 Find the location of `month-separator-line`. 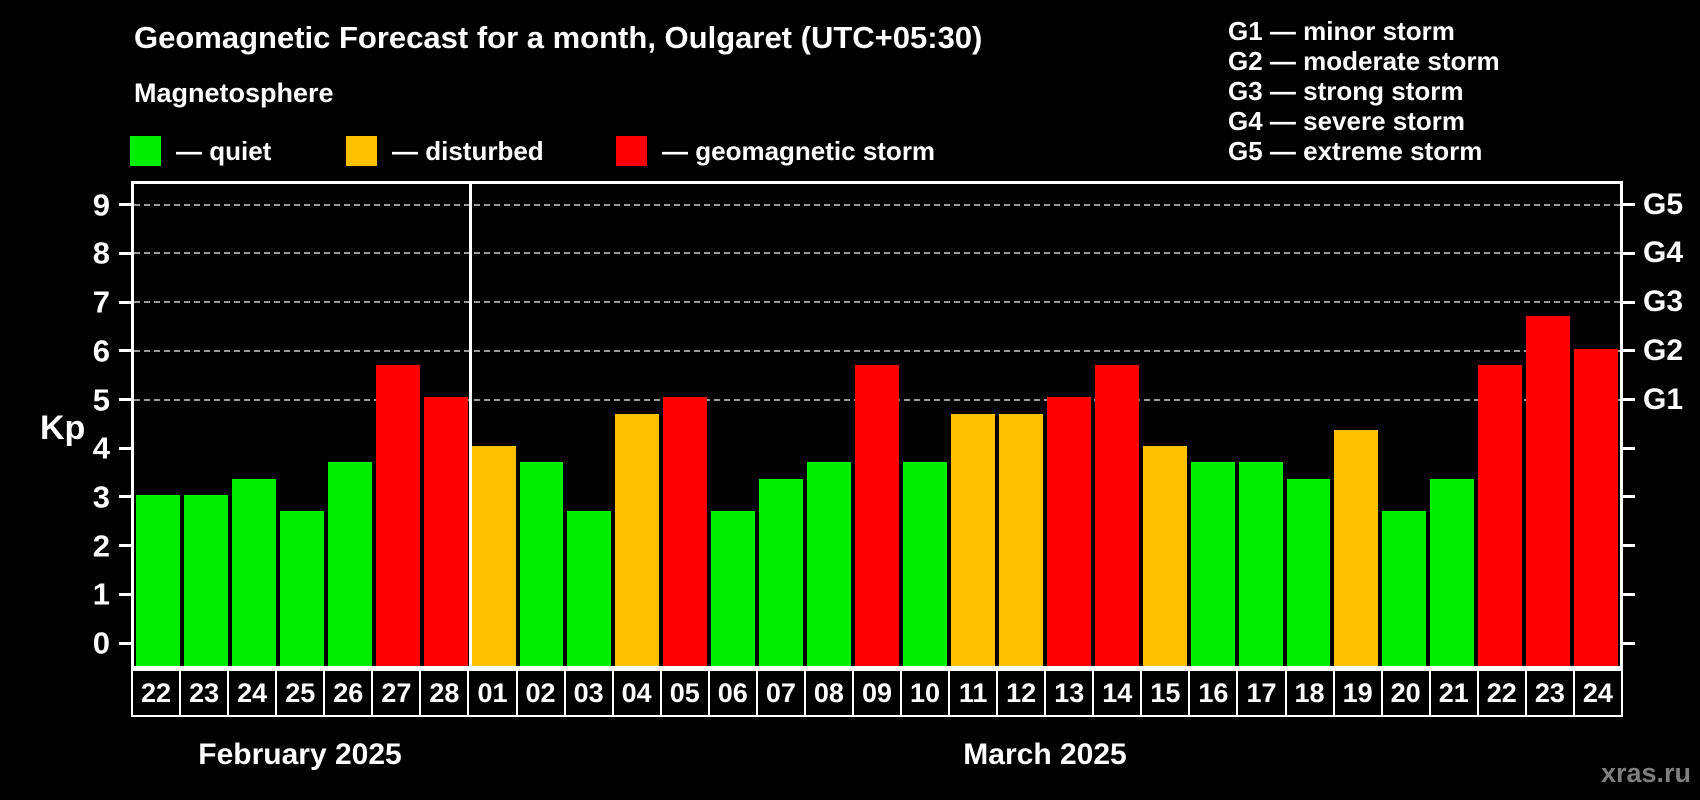

month-separator-line is located at coordinates (470, 425).